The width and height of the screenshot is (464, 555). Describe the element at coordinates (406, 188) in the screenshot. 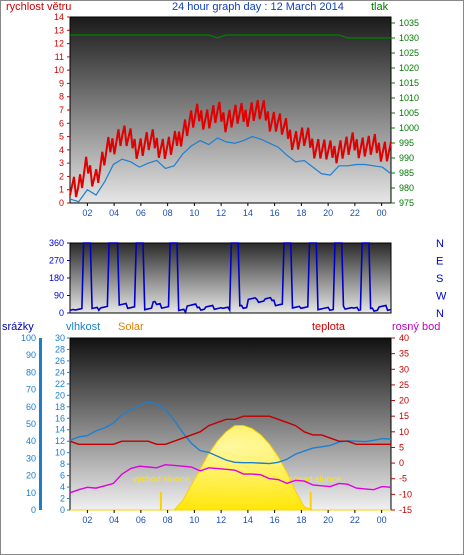

I see `pressure-tick-label: 980` at that location.